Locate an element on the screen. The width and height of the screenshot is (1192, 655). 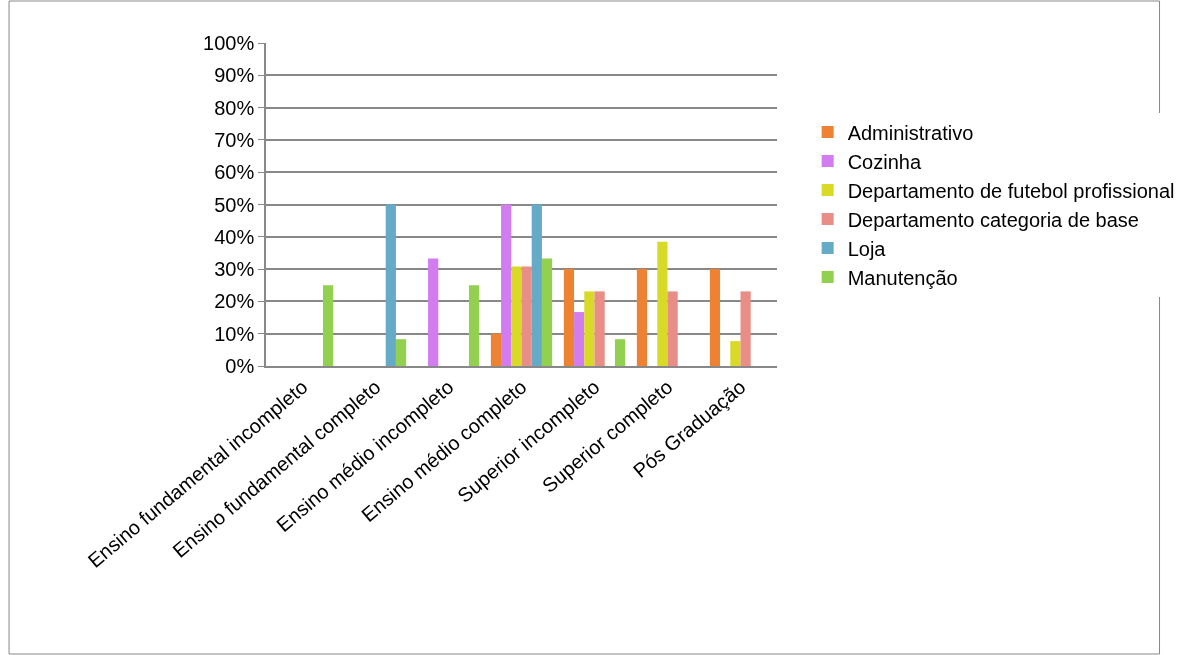
y-tick-label: 60% is located at coordinates (234, 172).